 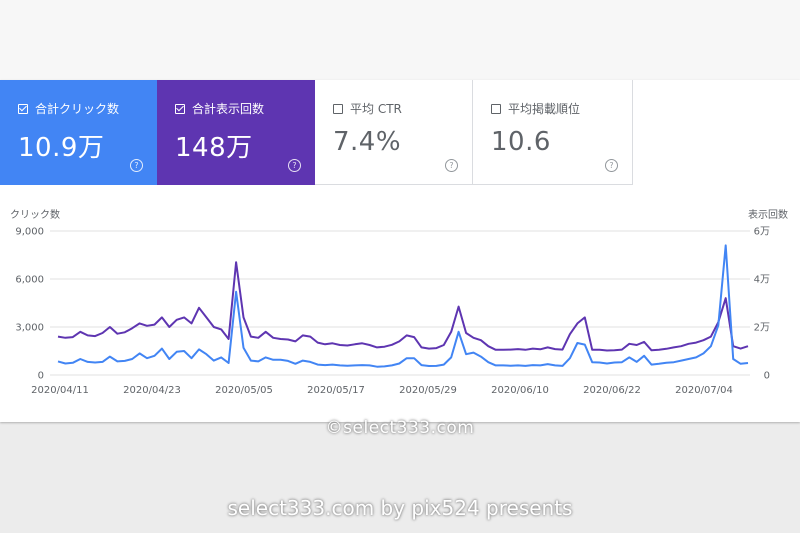 I want to click on card-label: 平均掲載順位, so click(x=544, y=109).